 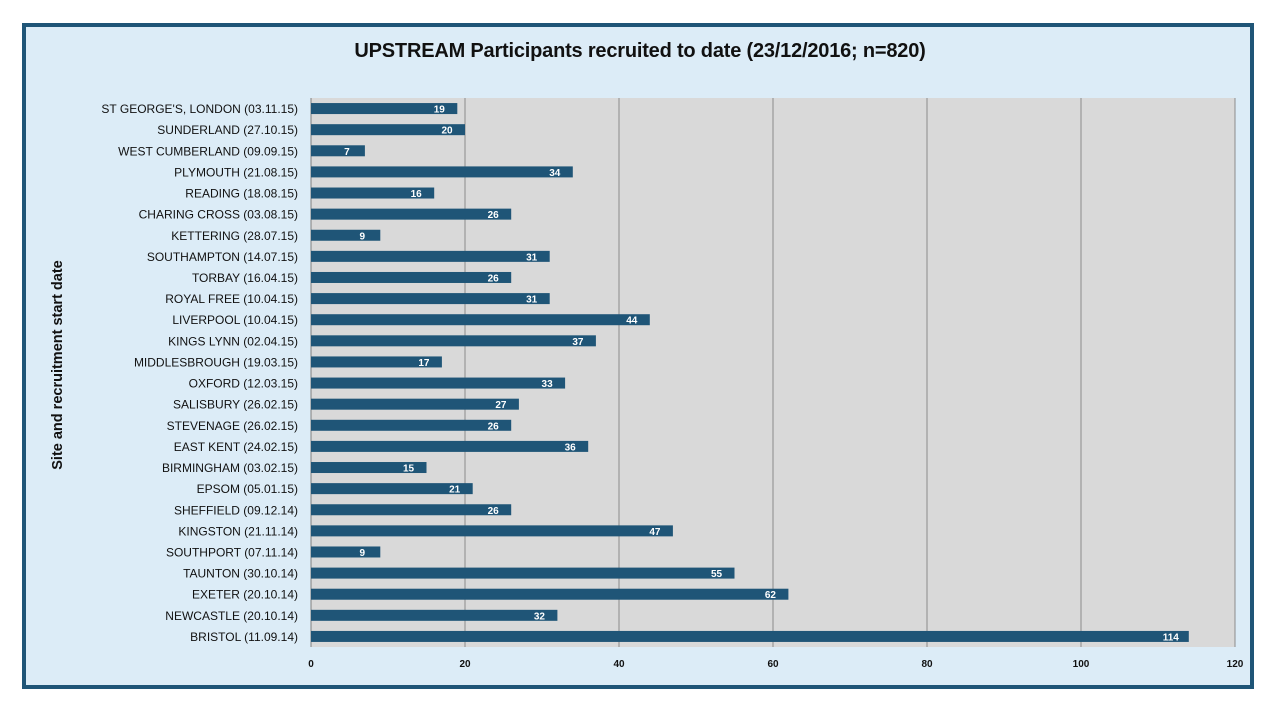 What do you see at coordinates (231, 616) in the screenshot?
I see `category-label: NEWCASTLE (20.10.14)` at bounding box center [231, 616].